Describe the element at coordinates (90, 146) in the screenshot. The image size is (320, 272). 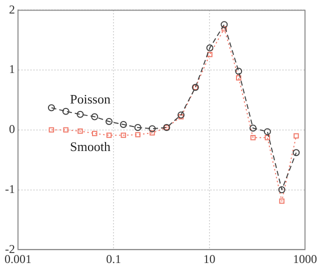
I see `series-label: Smooth` at that location.